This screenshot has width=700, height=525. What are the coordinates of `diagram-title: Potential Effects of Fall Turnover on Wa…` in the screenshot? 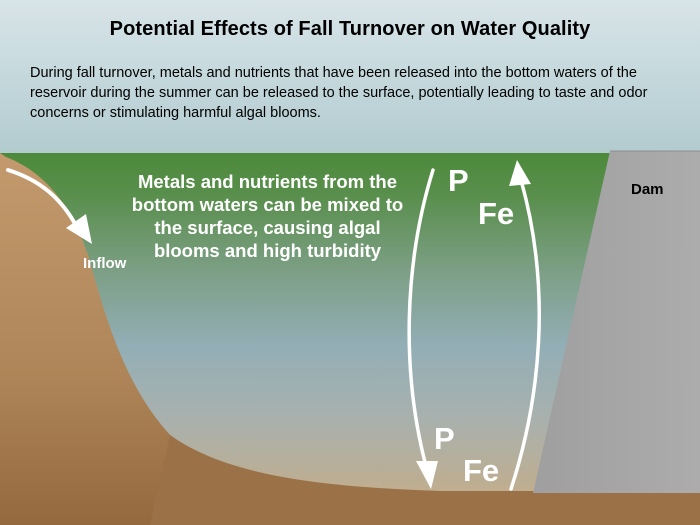 It's located at (350, 29).